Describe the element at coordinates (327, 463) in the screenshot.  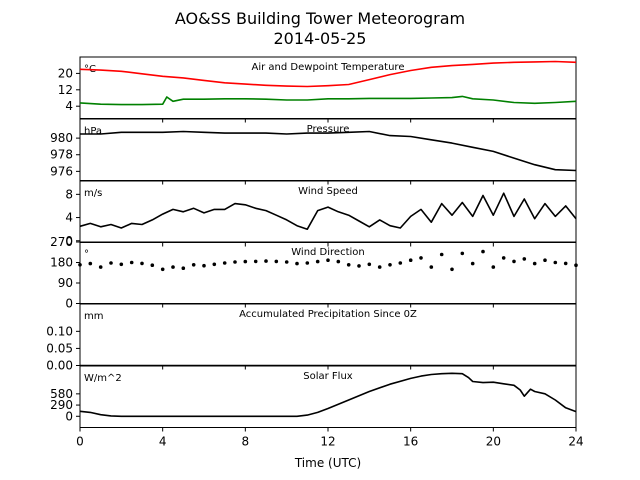
I see `x-axis-label: Time (UTC)` at that location.